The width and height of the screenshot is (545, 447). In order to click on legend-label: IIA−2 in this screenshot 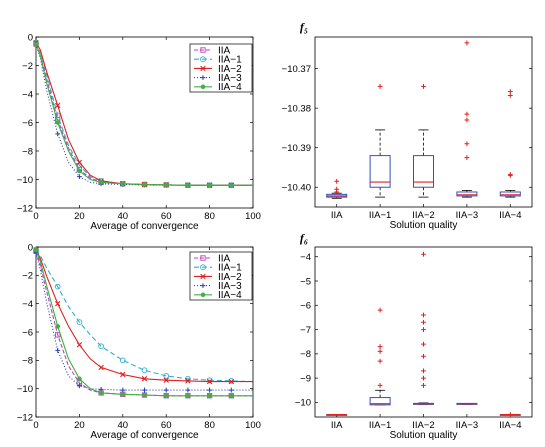, I will do `click(230, 277)`.